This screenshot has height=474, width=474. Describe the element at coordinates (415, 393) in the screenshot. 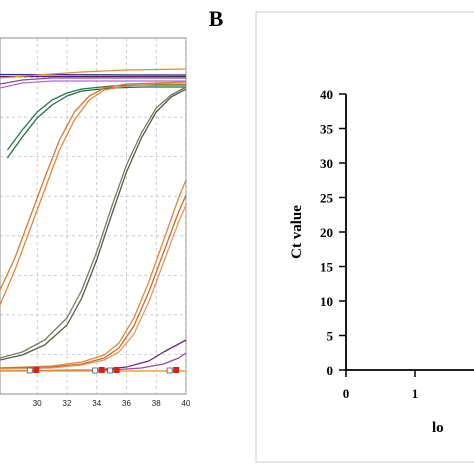

I see `x-tick-label-b: 1` at that location.